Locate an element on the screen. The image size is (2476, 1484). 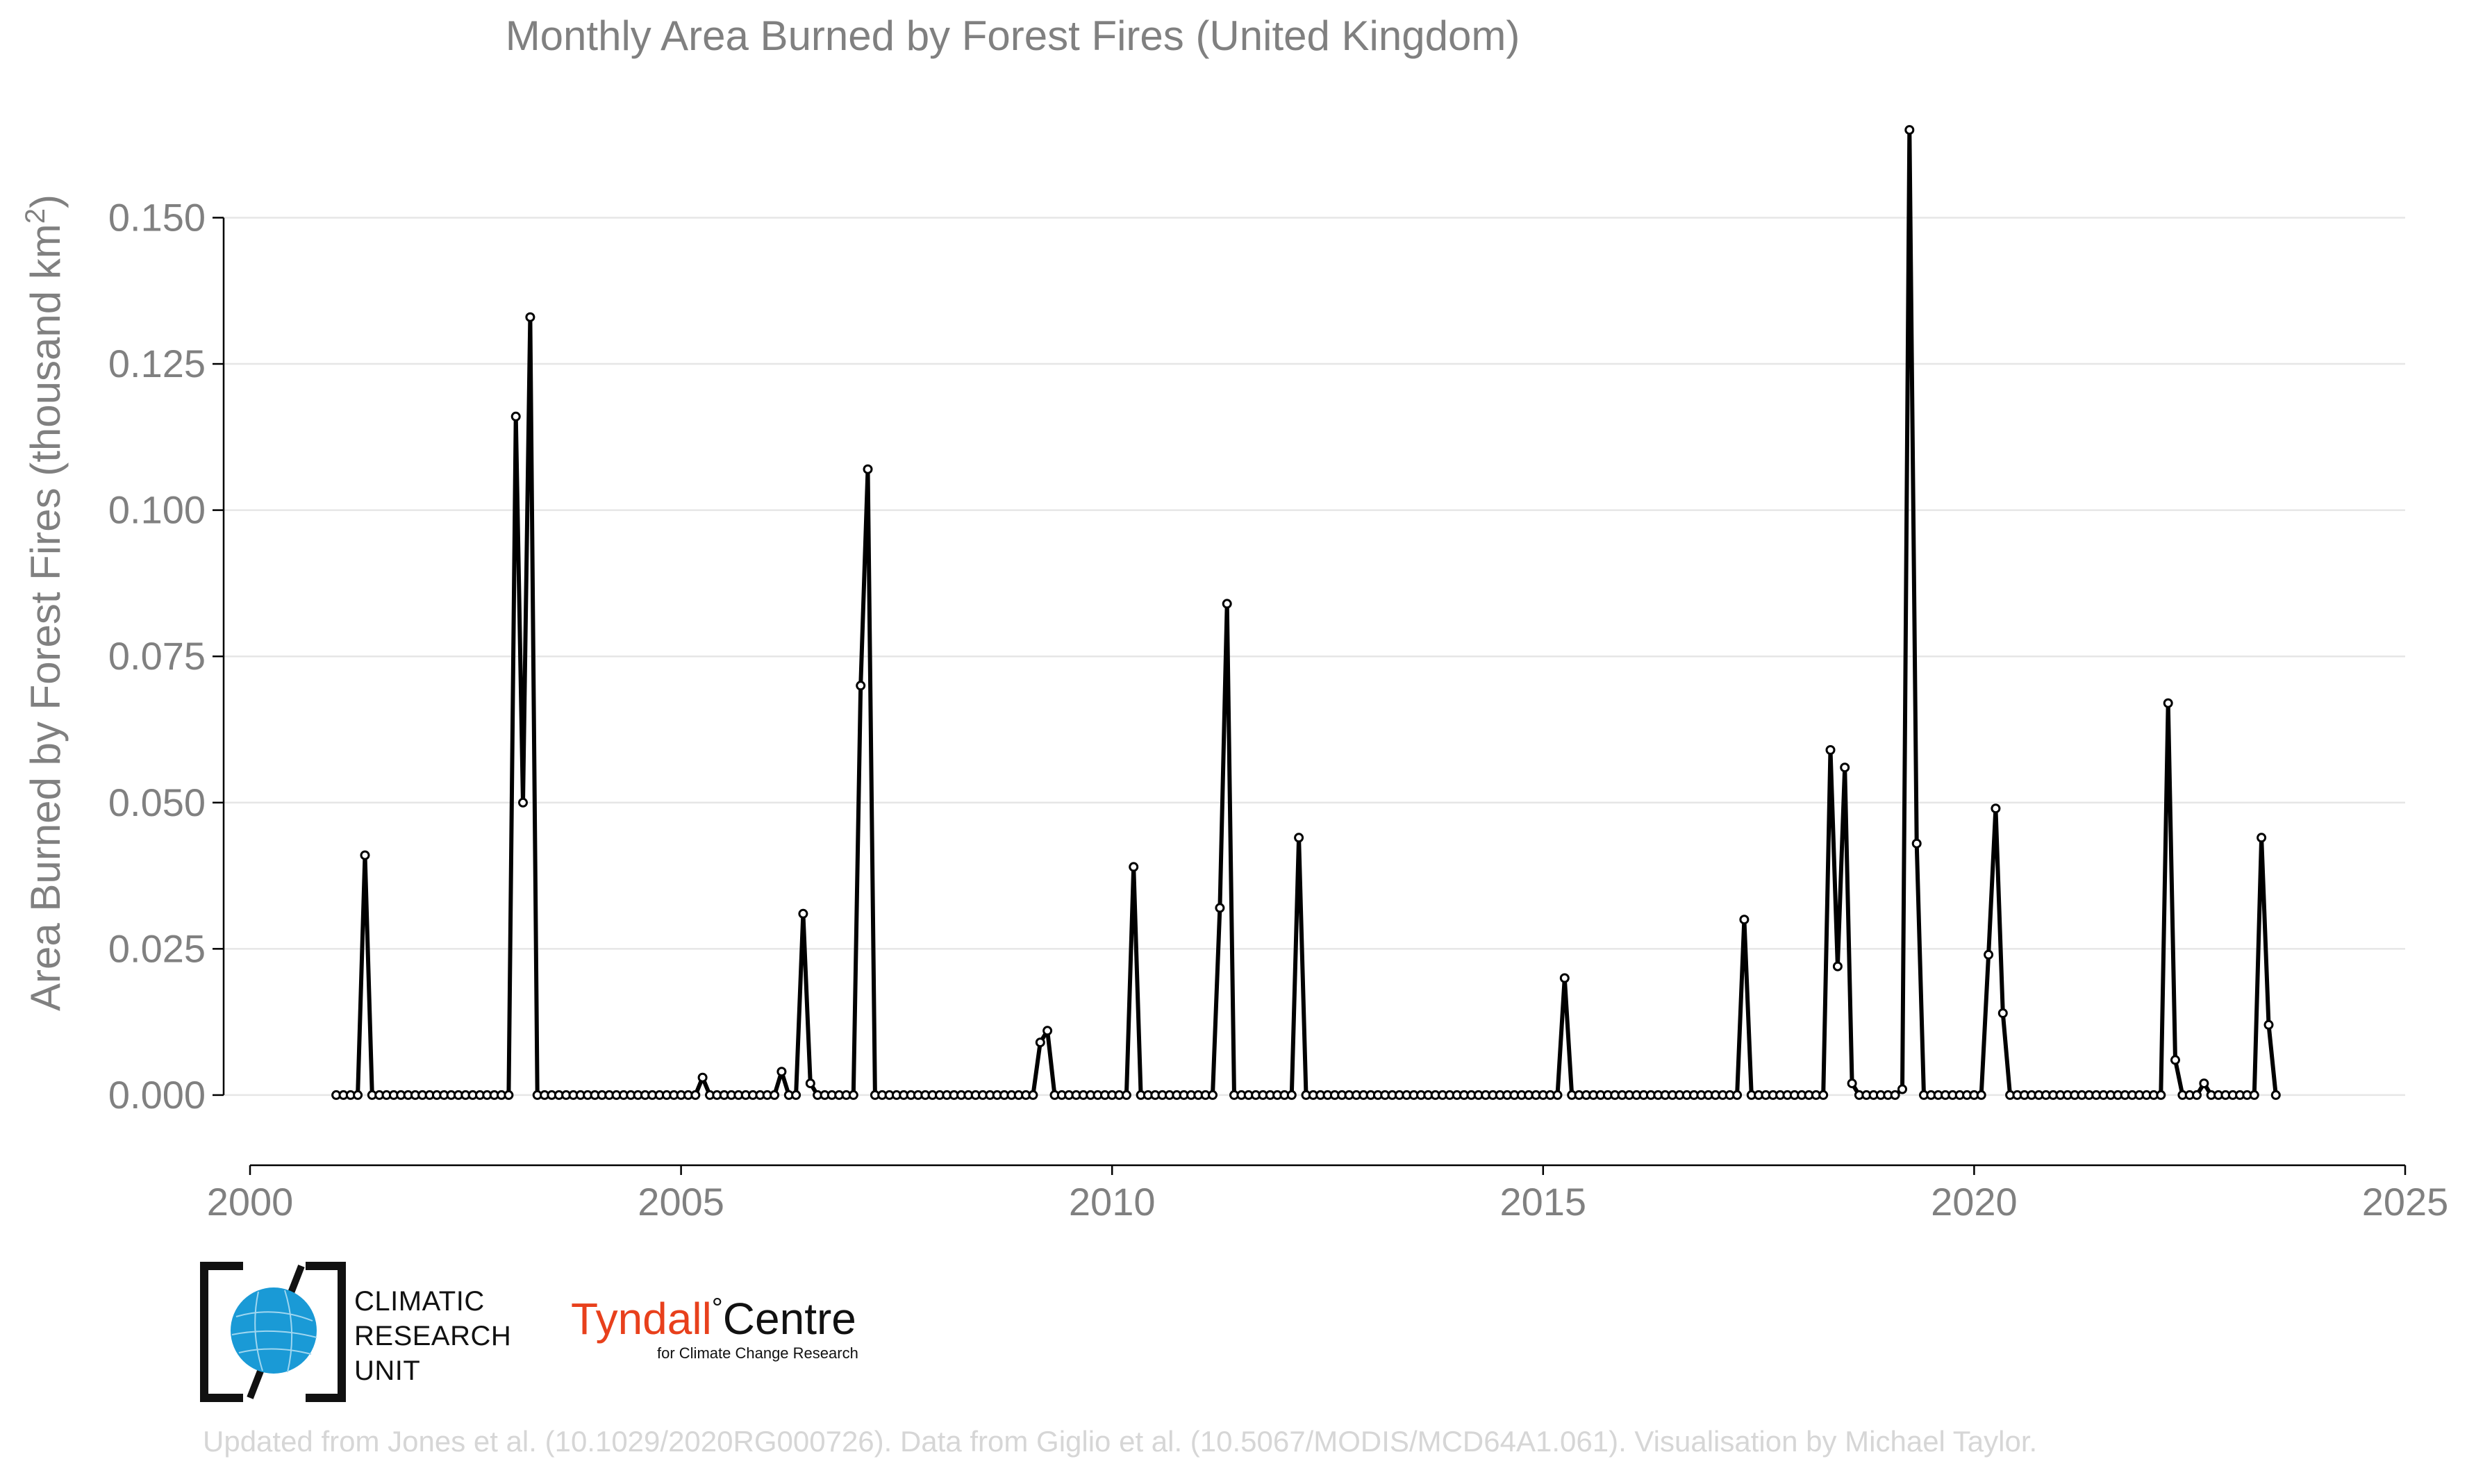
cru-logo-bracket is located at coordinates (273, 1332).